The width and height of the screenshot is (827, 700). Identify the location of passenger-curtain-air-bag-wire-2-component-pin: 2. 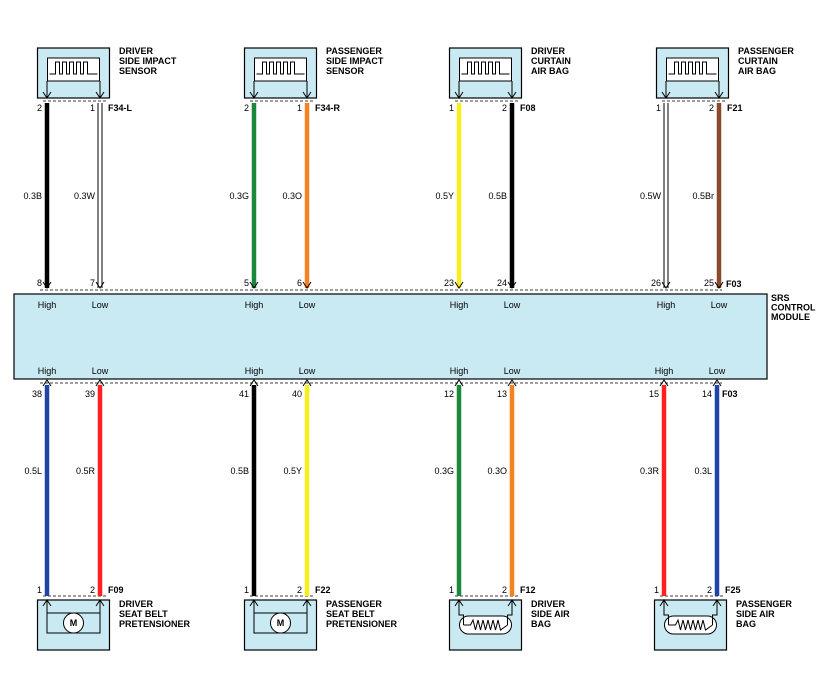
(711, 108).